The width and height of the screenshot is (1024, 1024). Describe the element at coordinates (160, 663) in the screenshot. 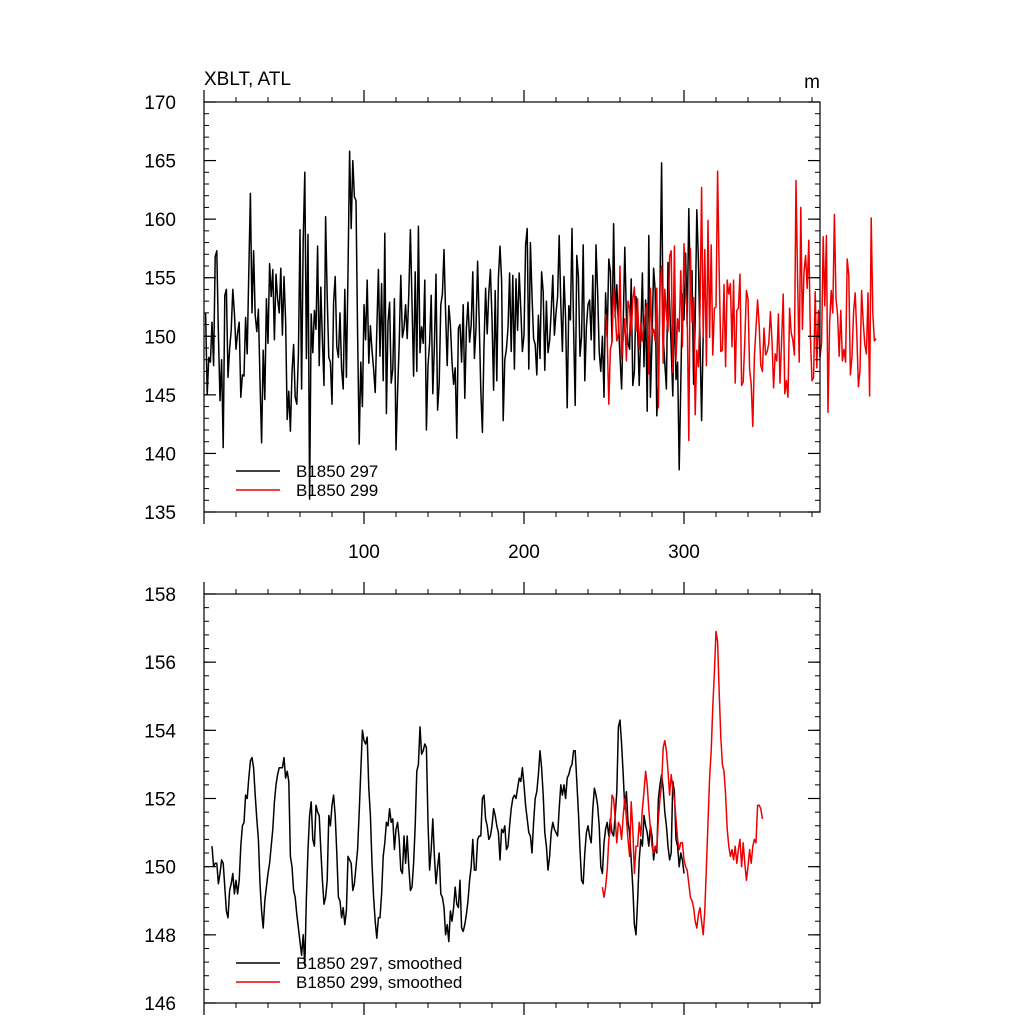

I see `y-tick-label: 156` at that location.